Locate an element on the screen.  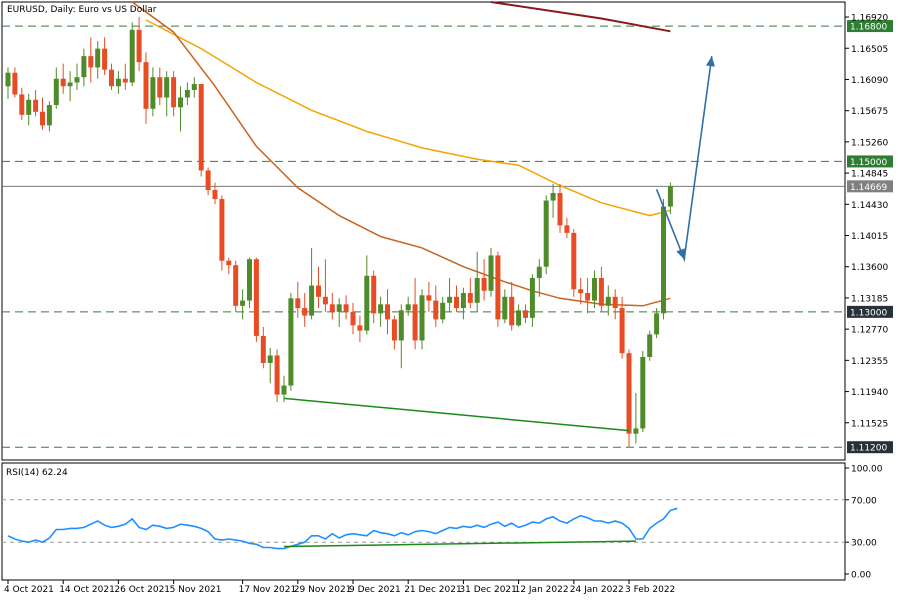
price-tick-label: 1.16090 is located at coordinates (869, 81).